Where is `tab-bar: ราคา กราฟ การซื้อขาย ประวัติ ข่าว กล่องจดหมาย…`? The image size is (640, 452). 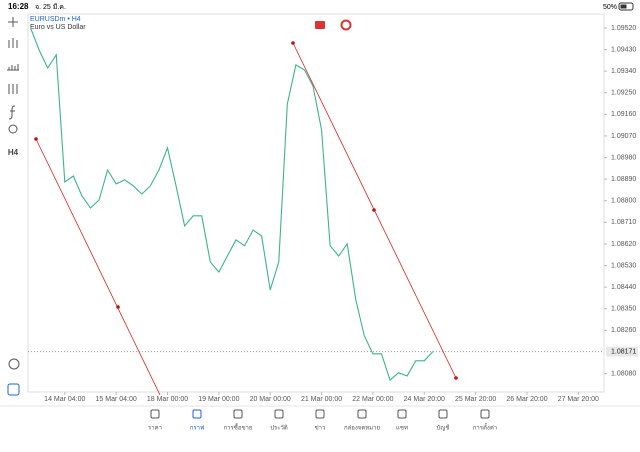 tab-bar: ราคา กราฟ การซื้อขาย ประวัติ ข่าว กล่องจดหมาย… is located at coordinates (322, 420).